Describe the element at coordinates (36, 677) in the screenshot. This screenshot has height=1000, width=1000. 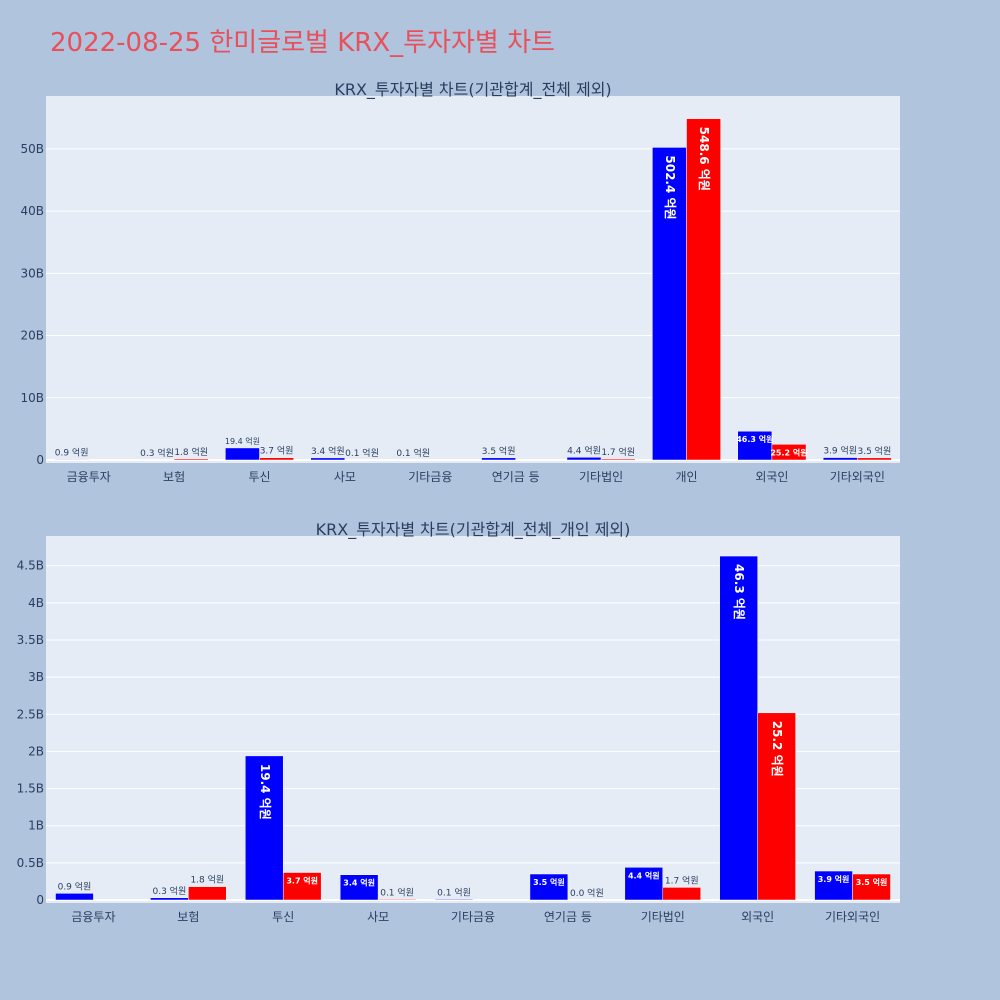
I see `y-tick-label: 3B` at that location.